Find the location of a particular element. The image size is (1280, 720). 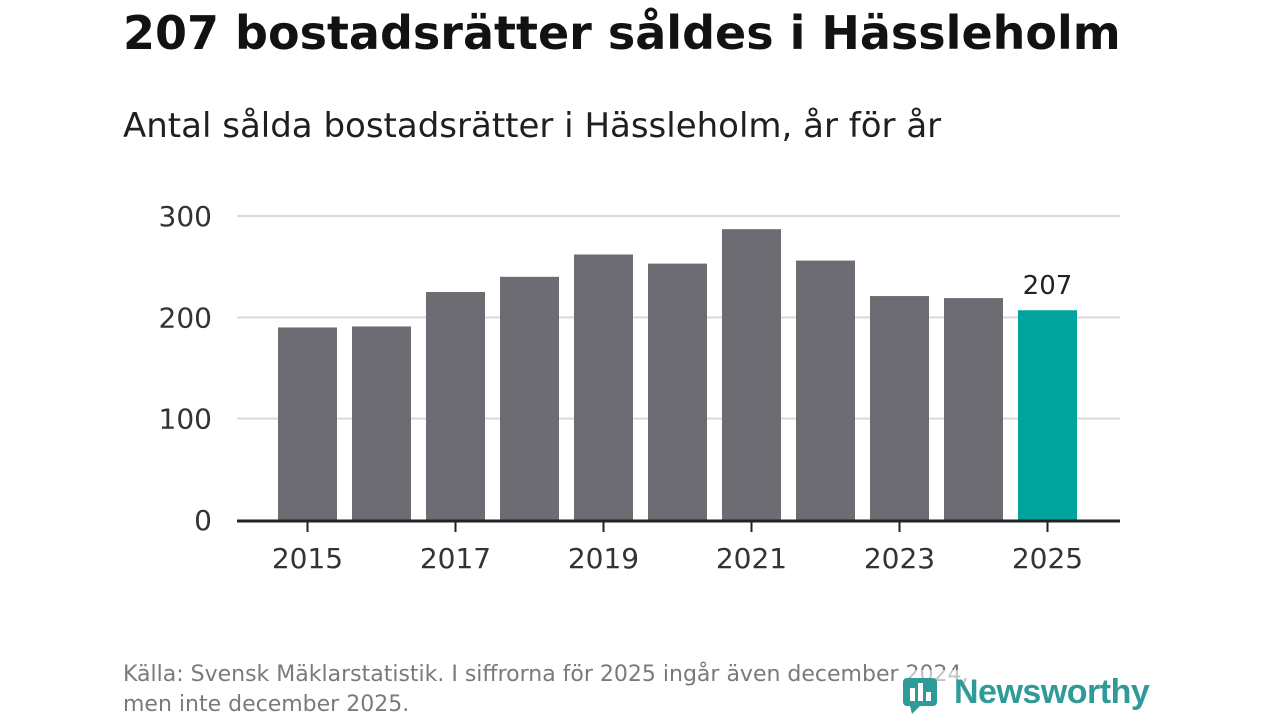

newsworthy-logo-icon is located at coordinates (920, 696).